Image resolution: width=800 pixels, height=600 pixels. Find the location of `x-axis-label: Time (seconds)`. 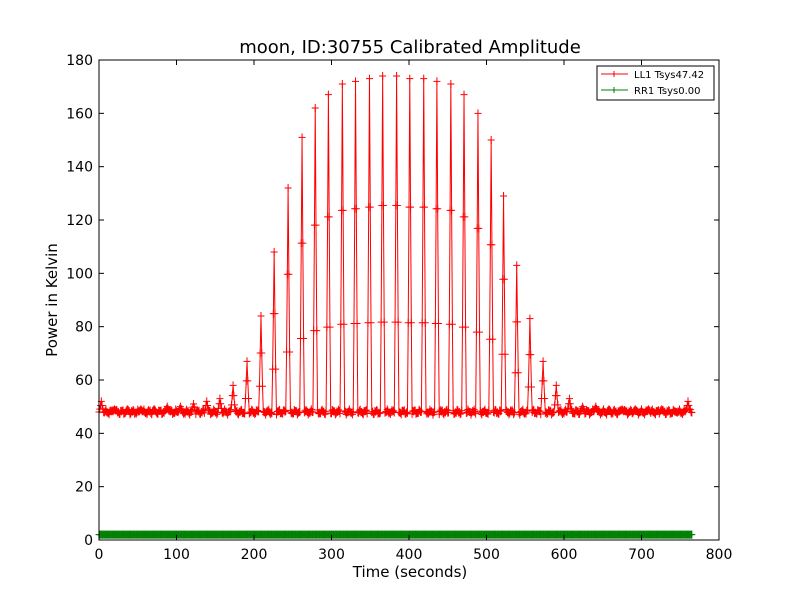

x-axis-label: Time (seconds) is located at coordinates (410, 572).